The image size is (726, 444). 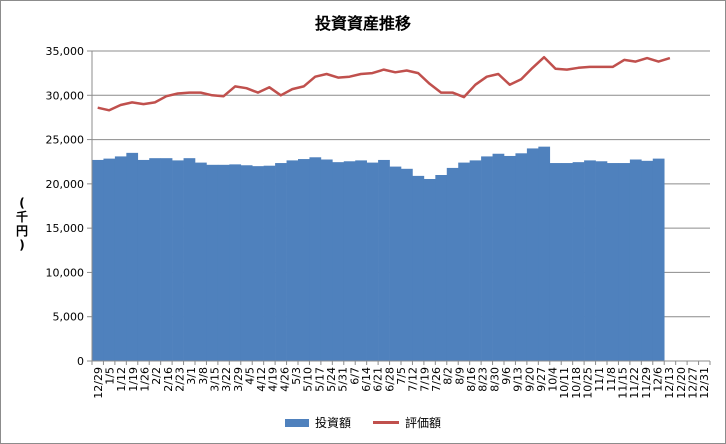 I want to click on legend-swatch-bar, so click(x=296, y=422).